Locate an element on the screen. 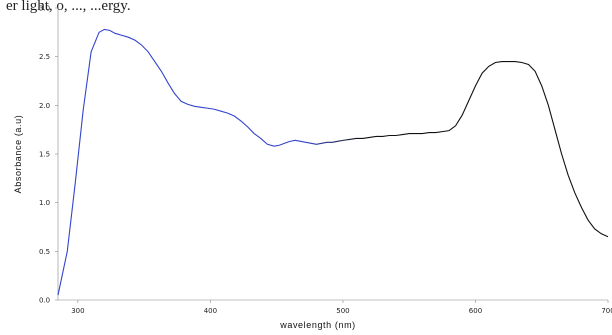 This screenshot has width=612, height=335. x-axis-ticks: 300 400 500 600 700 is located at coordinates (341, 307).